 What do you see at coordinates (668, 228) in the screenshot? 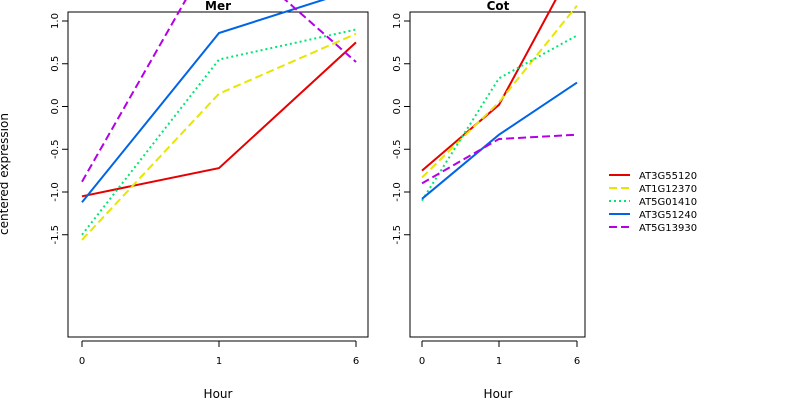
I see `legend-label: AT5G13930` at bounding box center [668, 228].